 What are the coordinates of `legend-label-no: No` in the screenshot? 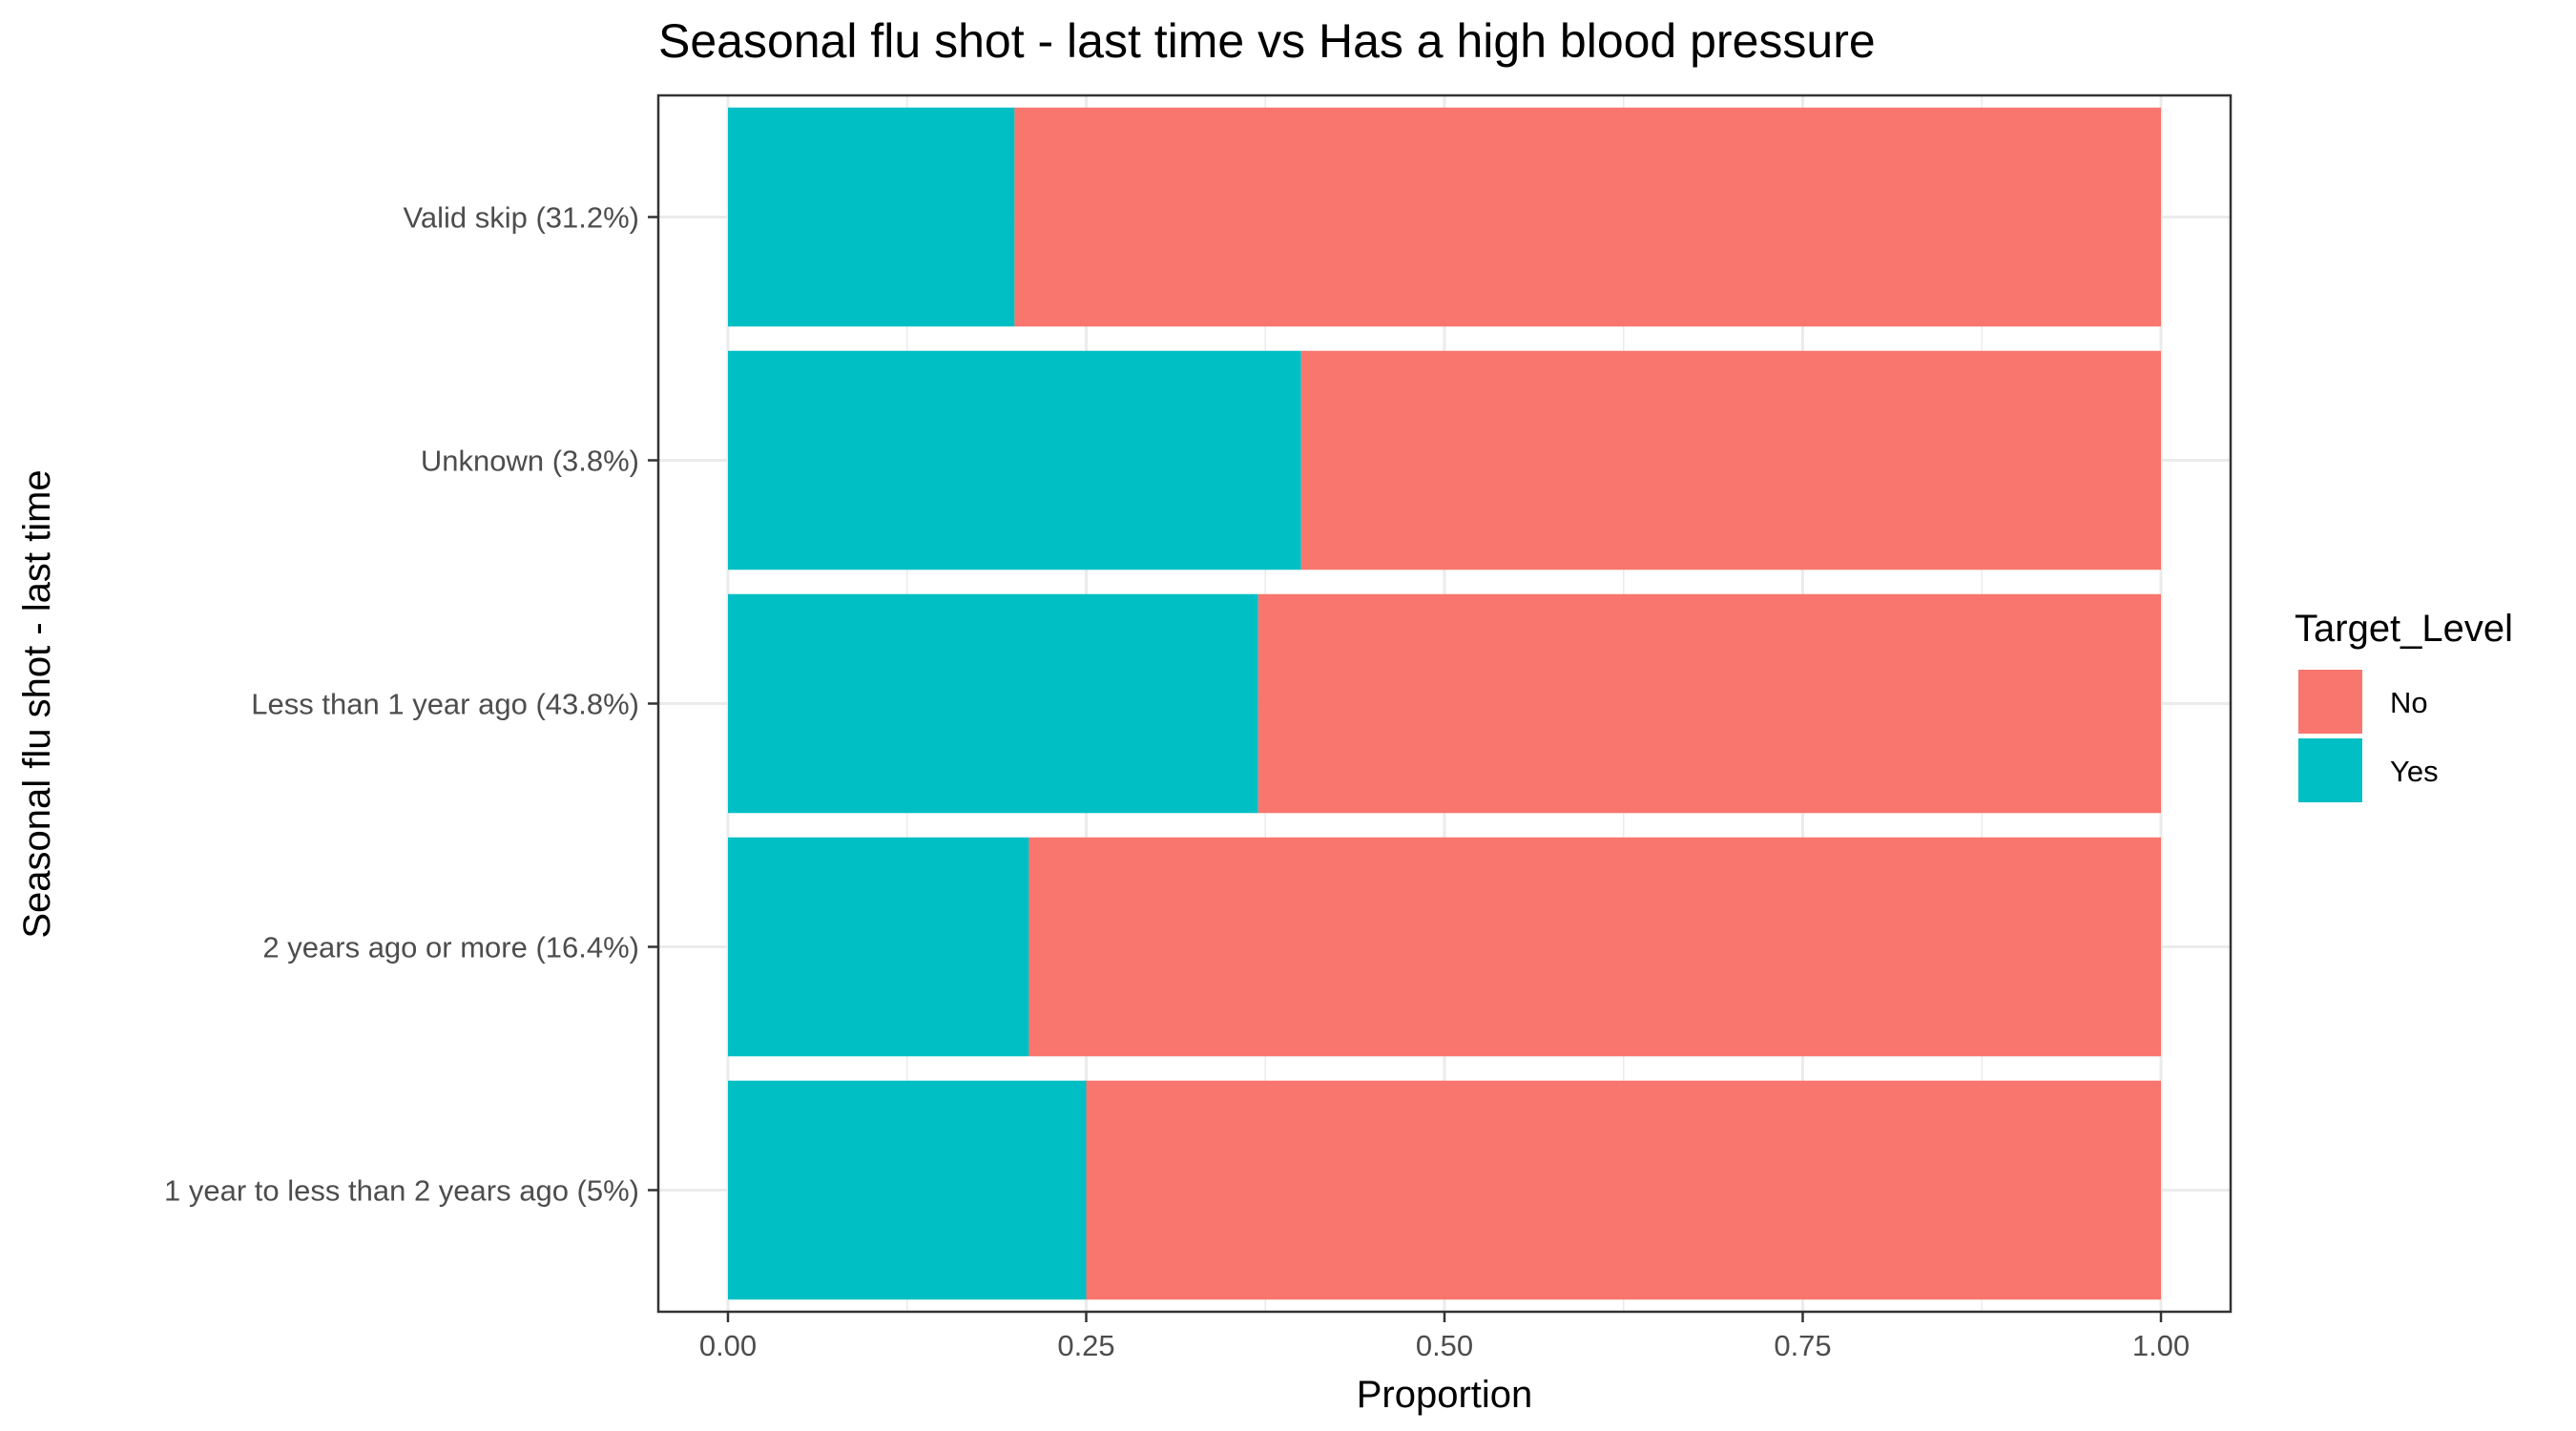 It's located at (2409, 702).